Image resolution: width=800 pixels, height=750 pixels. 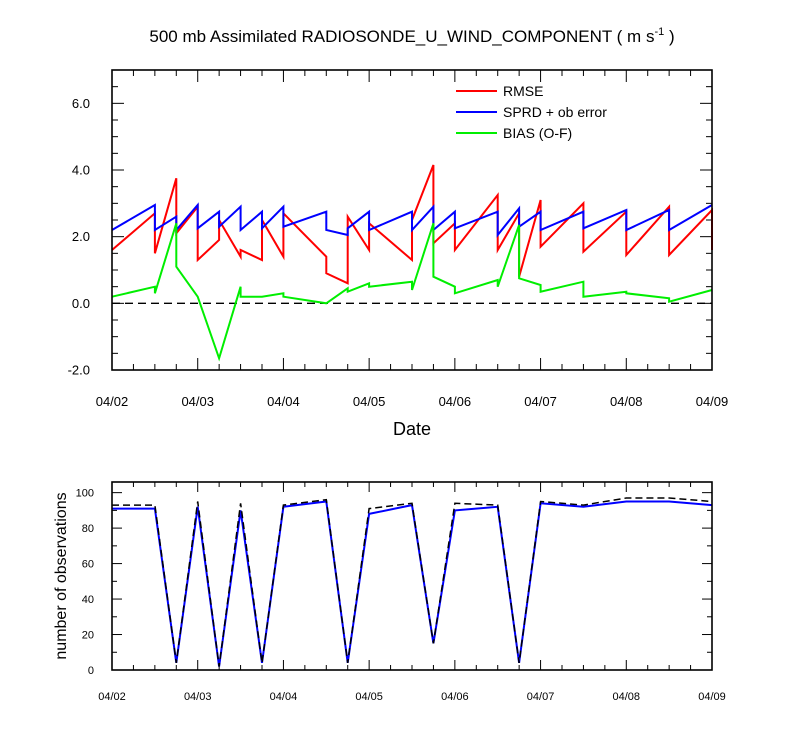 I want to click on y-tick-label: 0.0, so click(x=81, y=303).